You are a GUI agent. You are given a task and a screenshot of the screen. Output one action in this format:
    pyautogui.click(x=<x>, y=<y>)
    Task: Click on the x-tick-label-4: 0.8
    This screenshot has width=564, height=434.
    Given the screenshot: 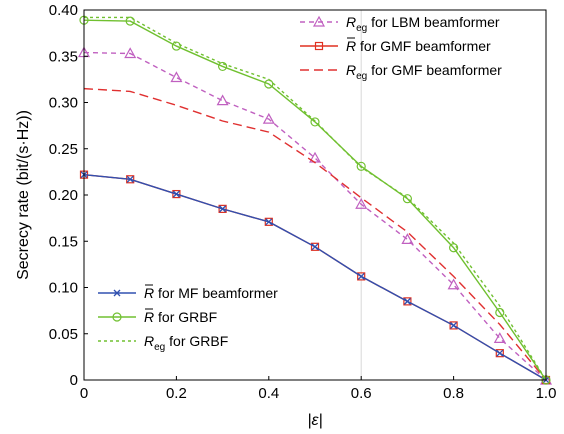 What is the action you would take?
    pyautogui.click(x=453, y=393)
    